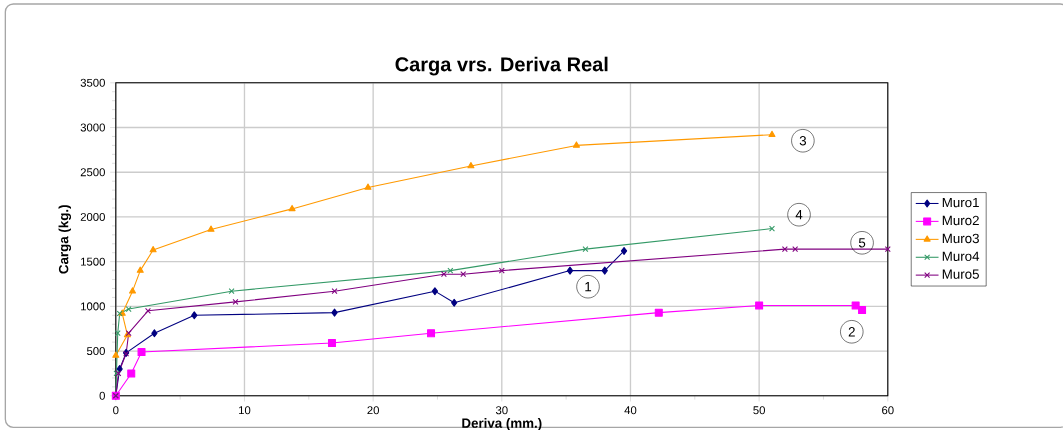 The height and width of the screenshot is (430, 1063). Describe the element at coordinates (373, 410) in the screenshot. I see `x-tick-label: 20` at that location.